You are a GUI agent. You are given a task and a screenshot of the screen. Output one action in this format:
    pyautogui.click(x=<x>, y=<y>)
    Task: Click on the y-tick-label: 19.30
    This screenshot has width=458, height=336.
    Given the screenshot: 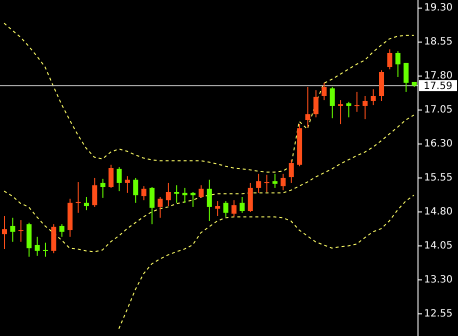 What is the action you would take?
    pyautogui.click(x=438, y=8)
    